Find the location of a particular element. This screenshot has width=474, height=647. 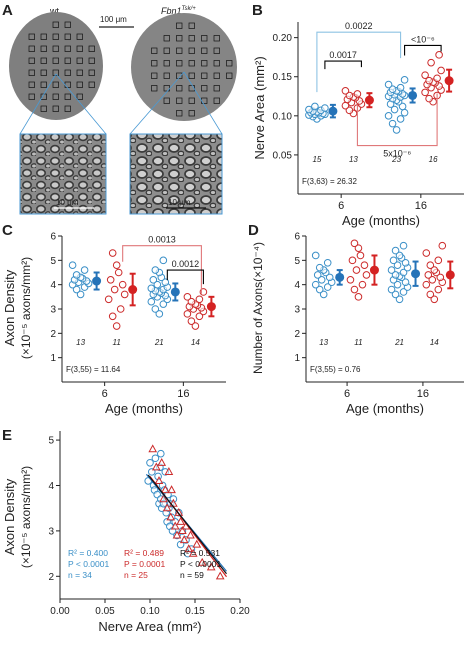

y-tick-label: 0.15 is located at coordinates (283, 77).